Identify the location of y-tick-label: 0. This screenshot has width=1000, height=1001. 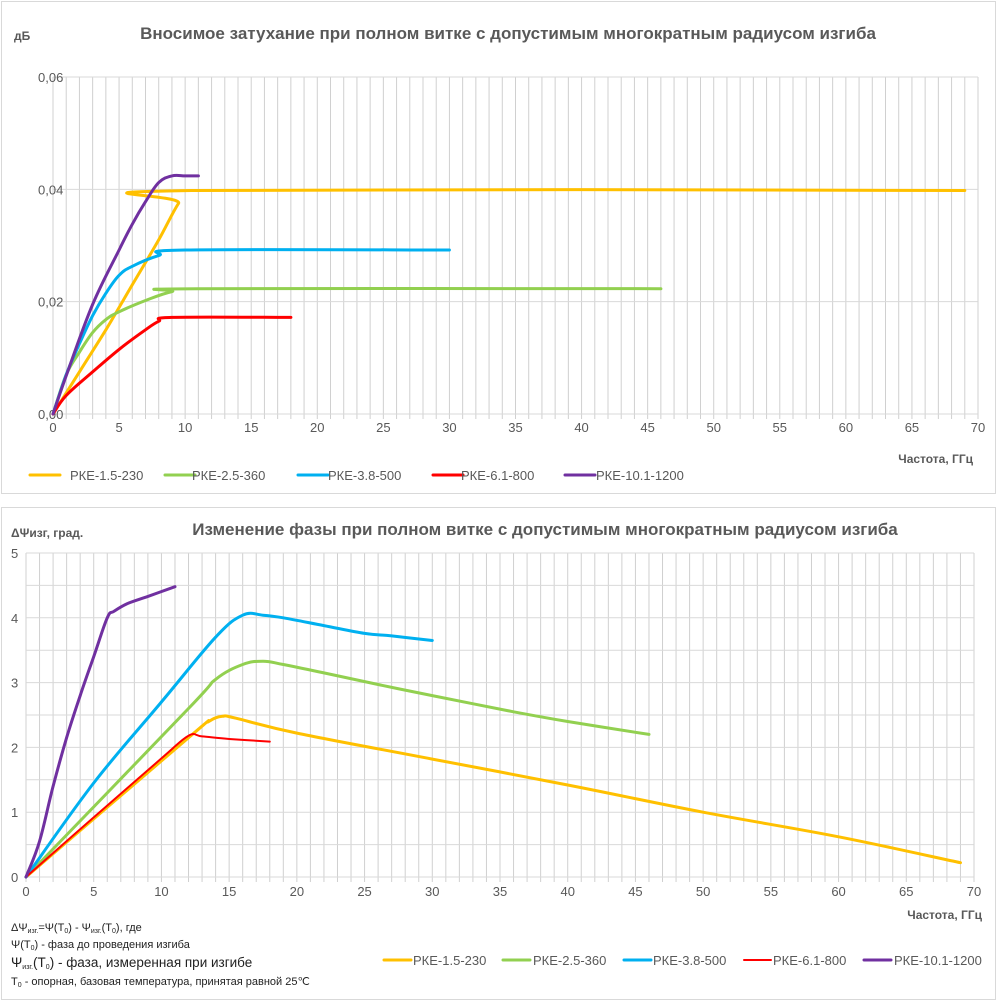
(14, 877).